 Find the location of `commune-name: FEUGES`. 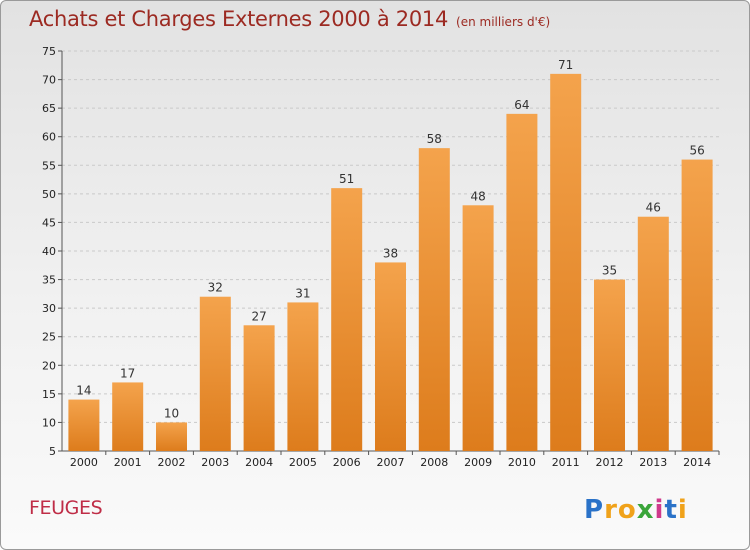

commune-name: FEUGES is located at coordinates (66, 508).